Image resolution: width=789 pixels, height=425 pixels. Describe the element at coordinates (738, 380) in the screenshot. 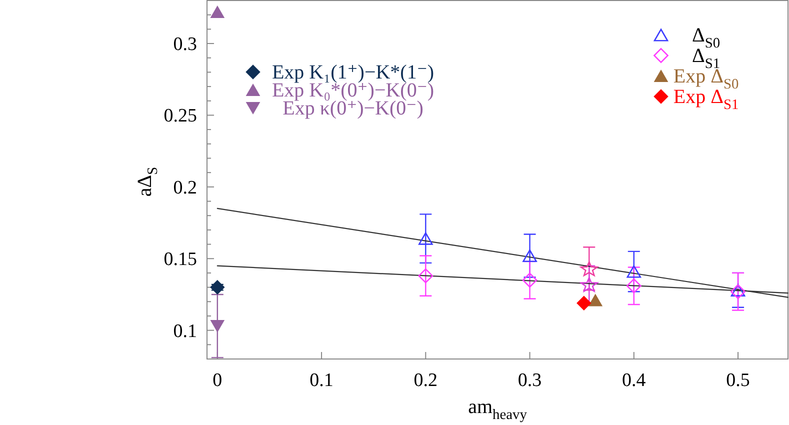

I see `x-tick-label: 0.5` at that location.